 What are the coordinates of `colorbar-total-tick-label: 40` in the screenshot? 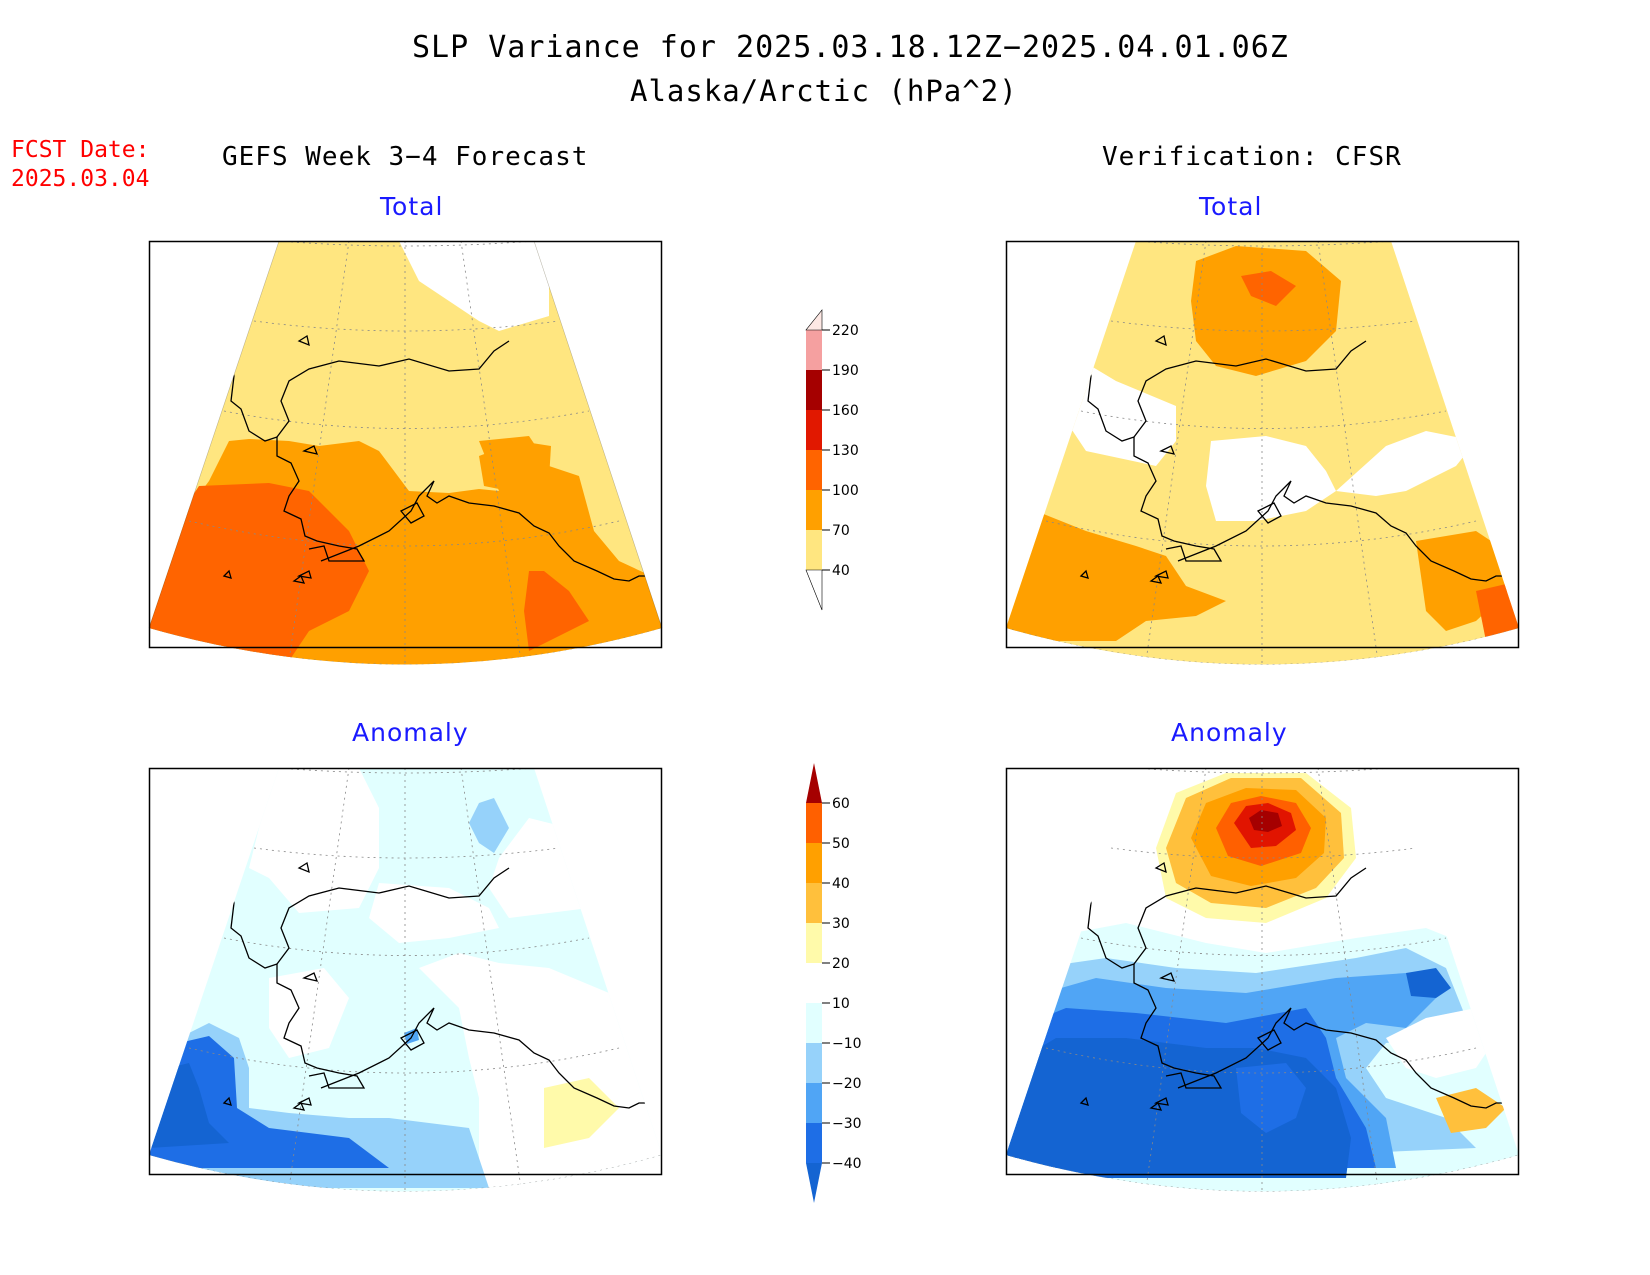 It's located at (841, 571).